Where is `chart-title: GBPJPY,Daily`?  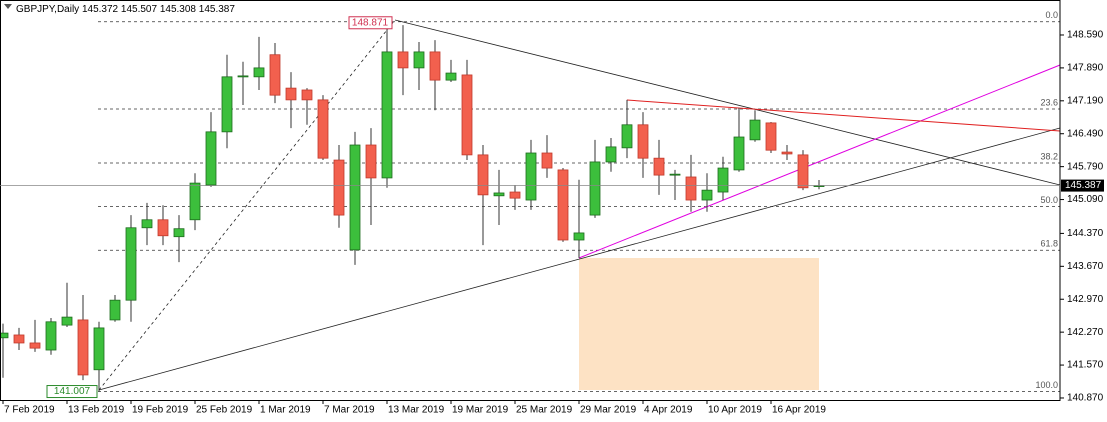 chart-title: GBPJPY,Daily is located at coordinates (47, 9).